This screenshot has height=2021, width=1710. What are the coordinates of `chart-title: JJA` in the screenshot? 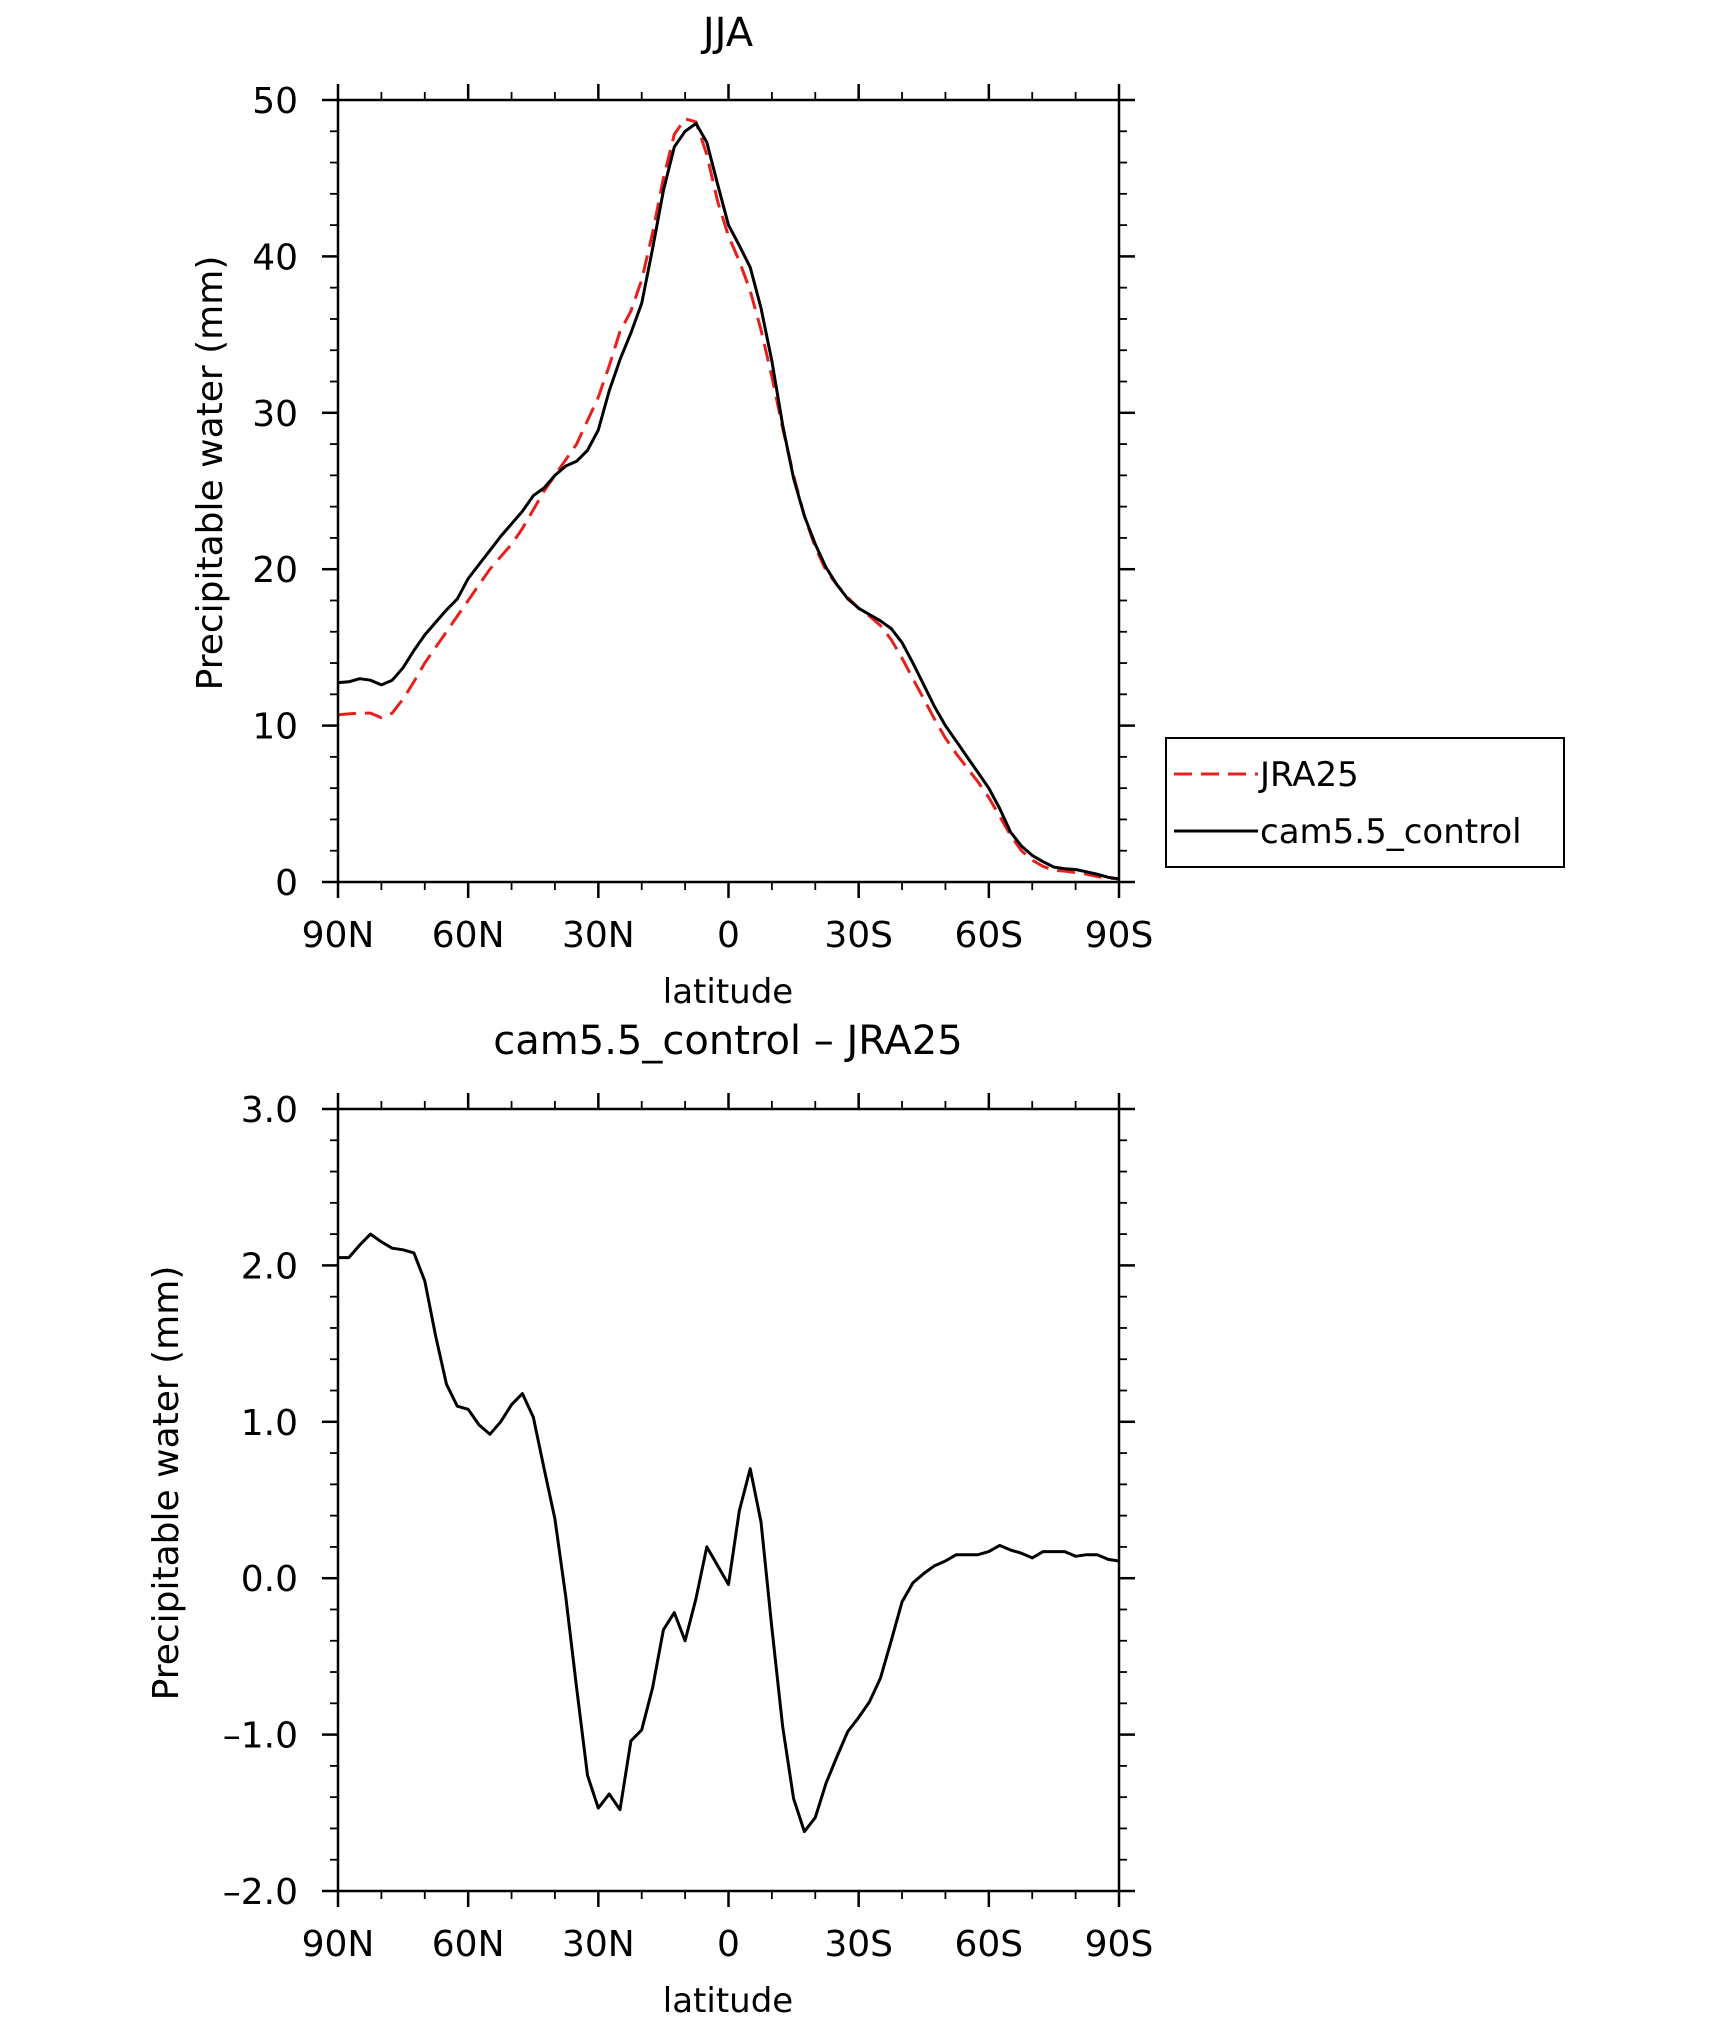 It's located at (727, 33).